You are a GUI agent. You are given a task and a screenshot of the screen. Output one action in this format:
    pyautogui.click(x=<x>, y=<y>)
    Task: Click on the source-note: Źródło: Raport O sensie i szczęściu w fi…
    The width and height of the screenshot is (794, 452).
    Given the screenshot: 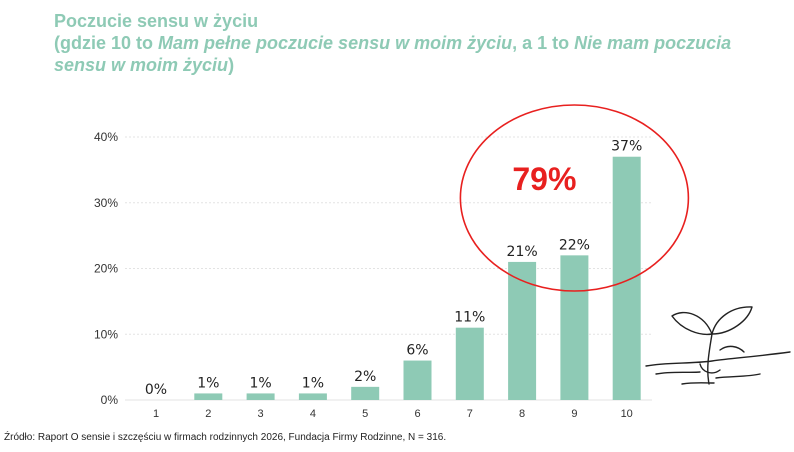 What is the action you would take?
    pyautogui.click(x=225, y=437)
    